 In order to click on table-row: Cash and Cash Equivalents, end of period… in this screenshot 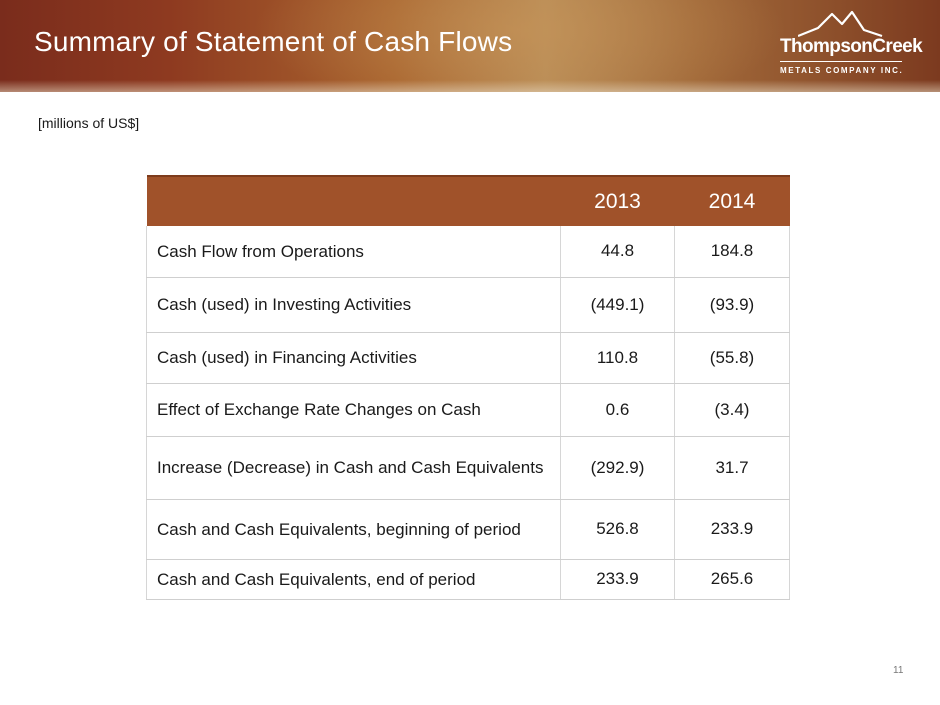, I will do `click(468, 579)`.